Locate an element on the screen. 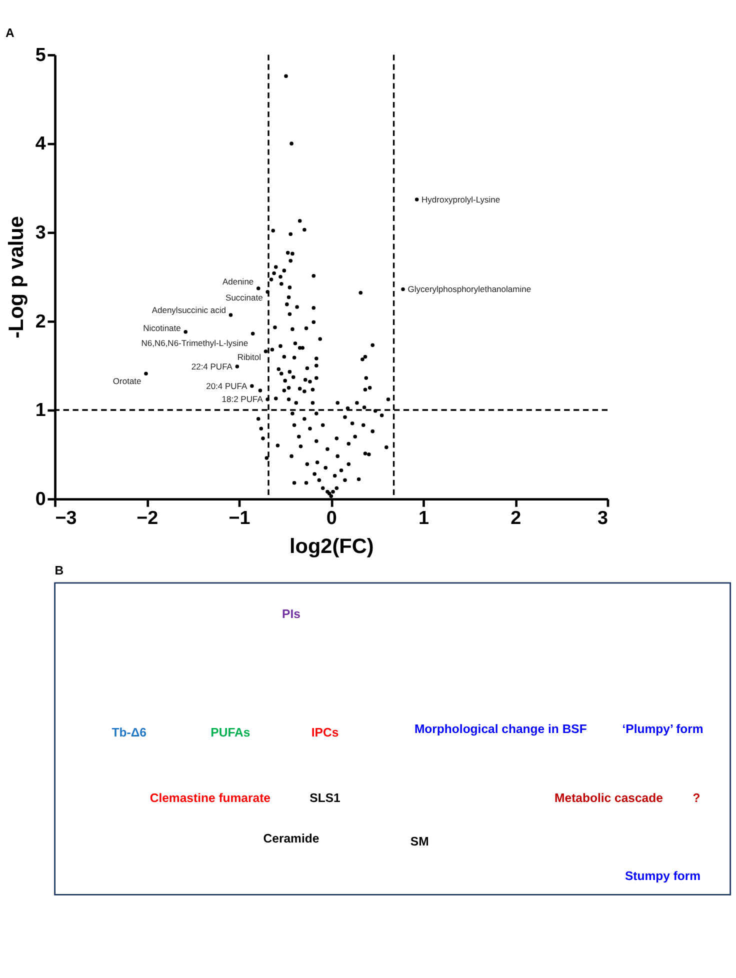 This screenshot has height=978, width=736. x-axis-title: log2(FC) is located at coordinates (332, 546).